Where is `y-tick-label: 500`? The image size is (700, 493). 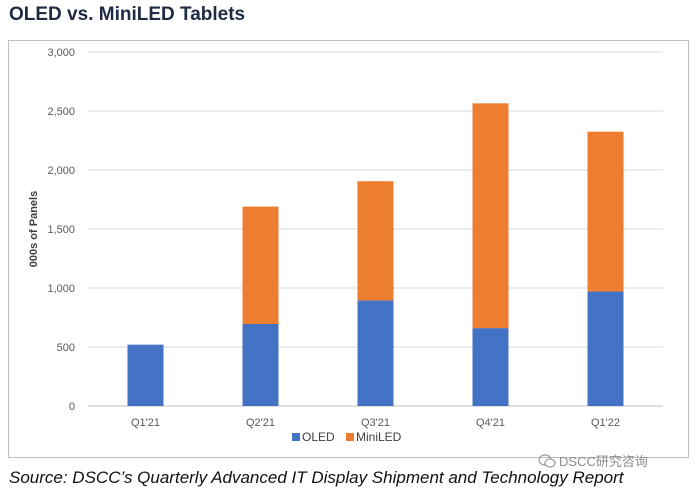 y-tick-label: 500 is located at coordinates (66, 348).